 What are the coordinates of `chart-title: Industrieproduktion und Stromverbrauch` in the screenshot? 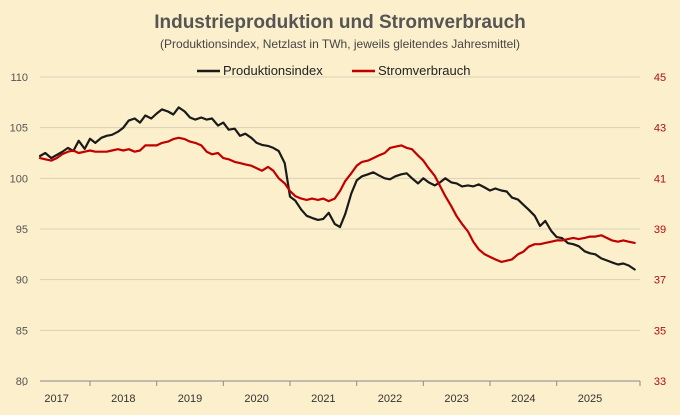 It's located at (340, 22).